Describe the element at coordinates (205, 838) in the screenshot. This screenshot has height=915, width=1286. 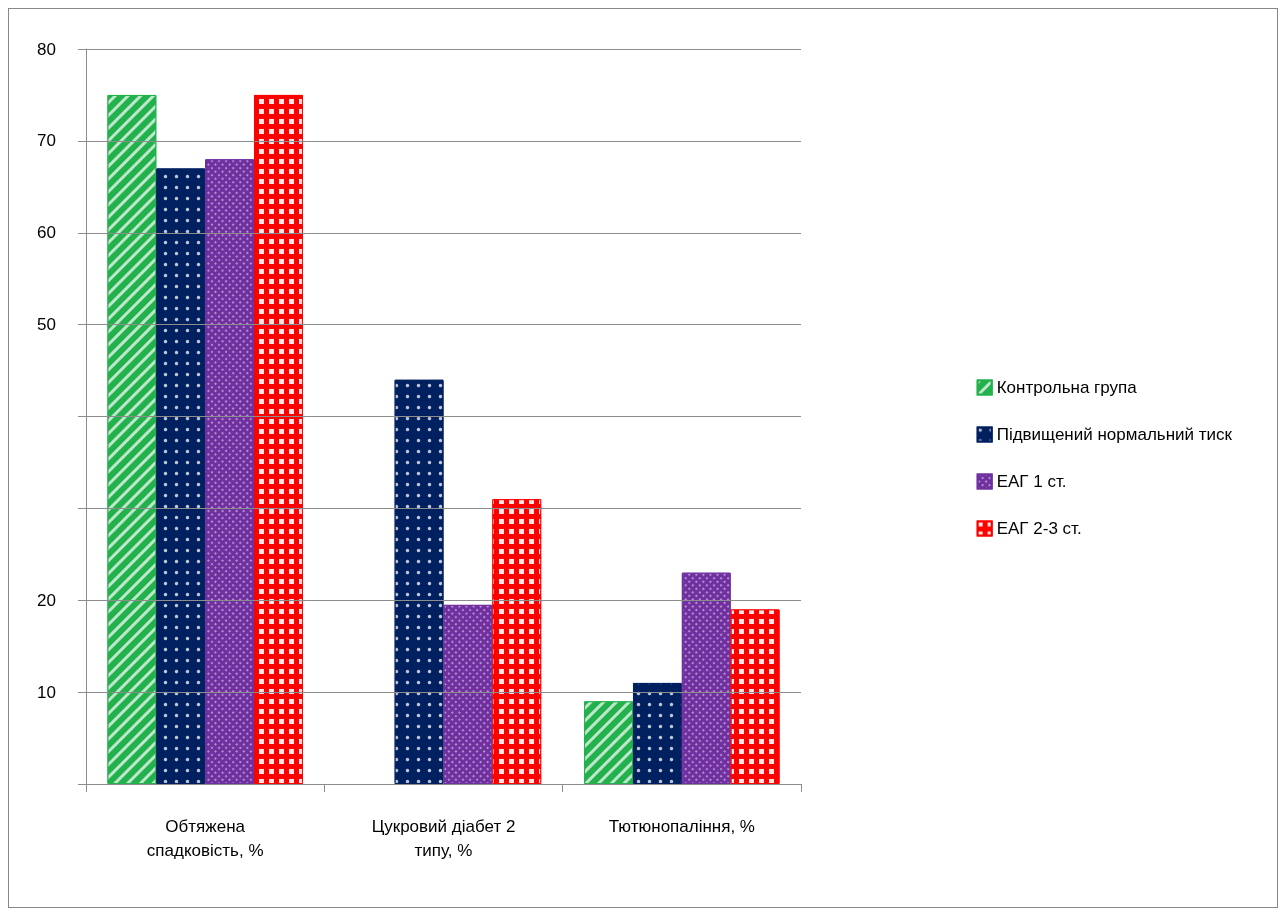
I see `x-tick-label: Обтяжена спадковість, %` at that location.